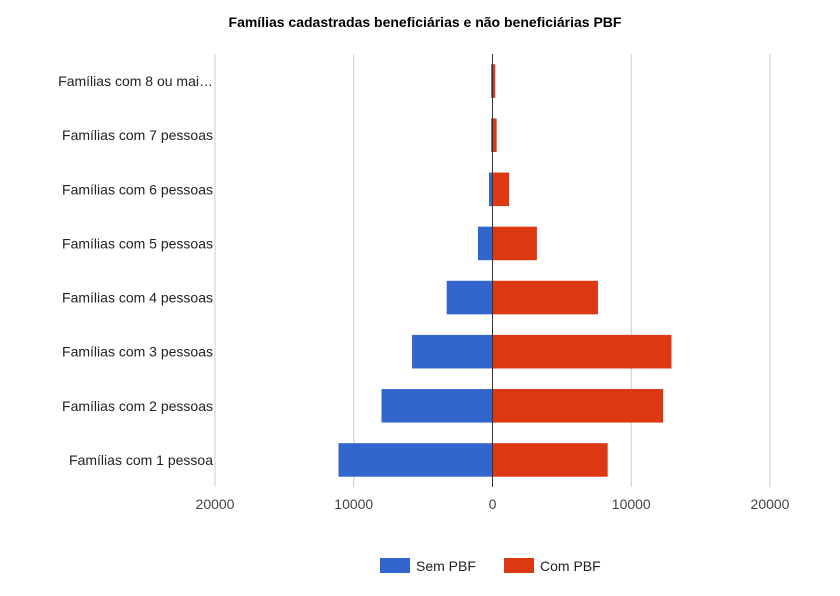  Describe the element at coordinates (770, 504) in the screenshot. I see `x-tick-label-4: 20000` at that location.